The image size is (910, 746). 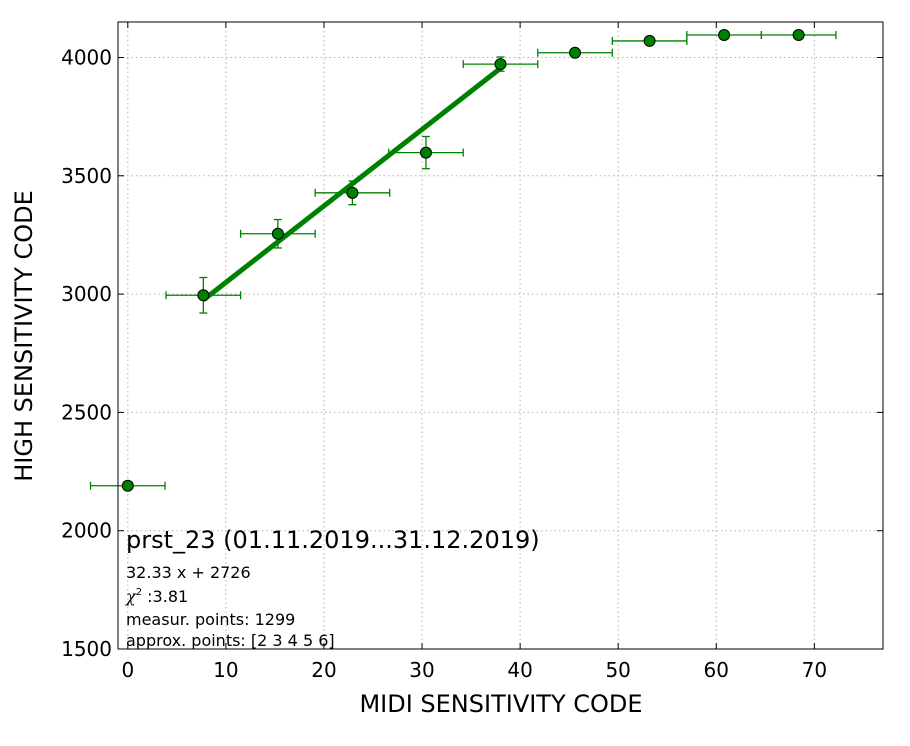 What do you see at coordinates (716, 670) in the screenshot?
I see `x-tick-label: 60` at bounding box center [716, 670].